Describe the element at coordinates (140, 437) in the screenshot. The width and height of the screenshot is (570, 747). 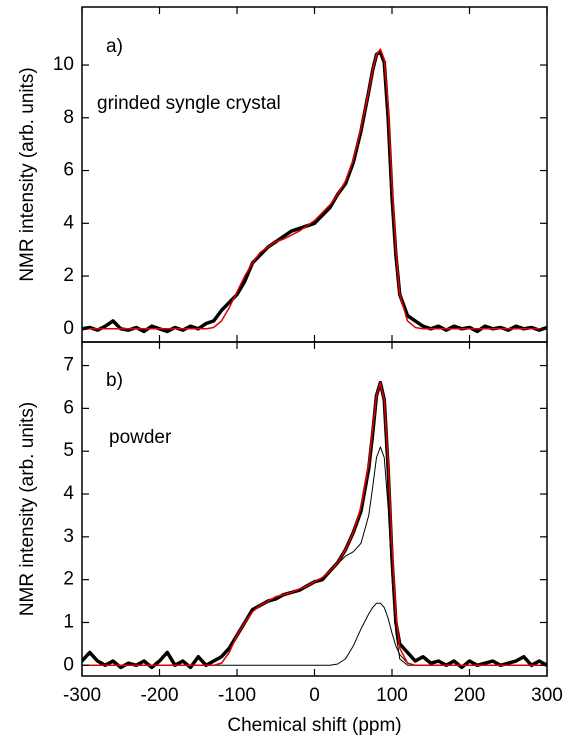
I see `annotation: powder` at that location.